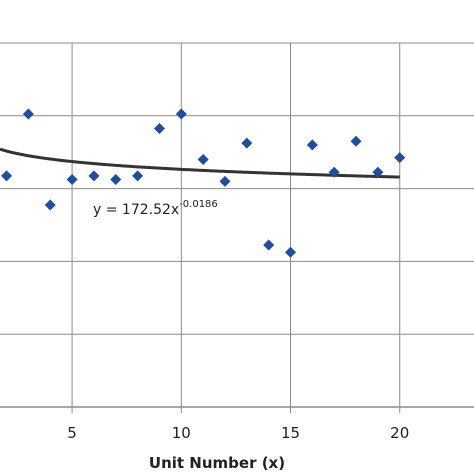 This screenshot has width=474, height=474. I want to click on x-tick-labels: 5 10 15 20, so click(238, 433).